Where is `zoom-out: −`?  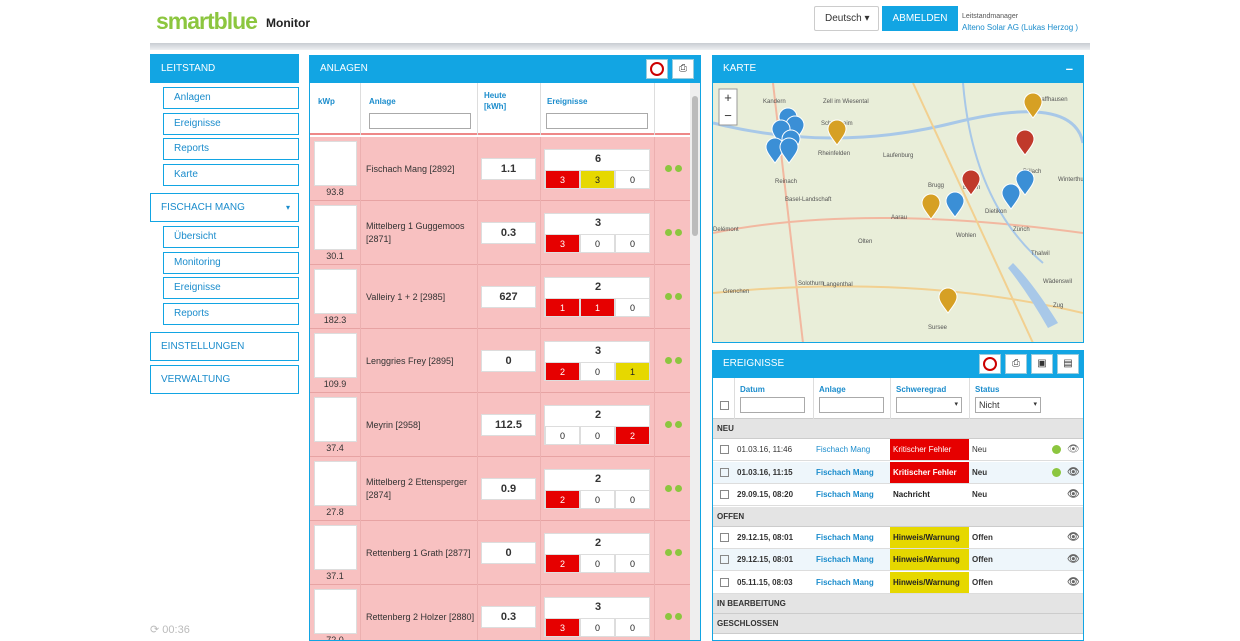 zoom-out: − is located at coordinates (728, 115).